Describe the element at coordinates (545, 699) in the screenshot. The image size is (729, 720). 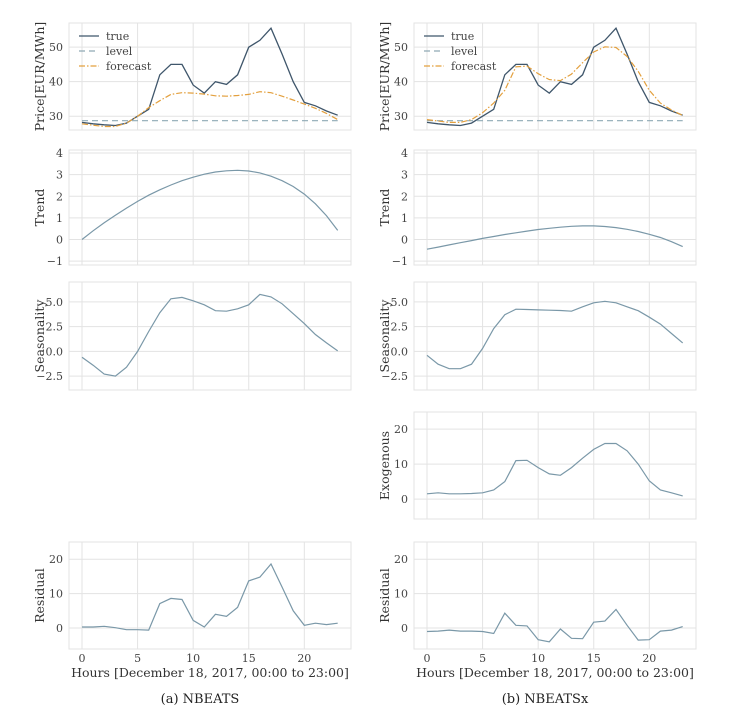
I see `subfigure-caption: (b) NBEATSx` at that location.